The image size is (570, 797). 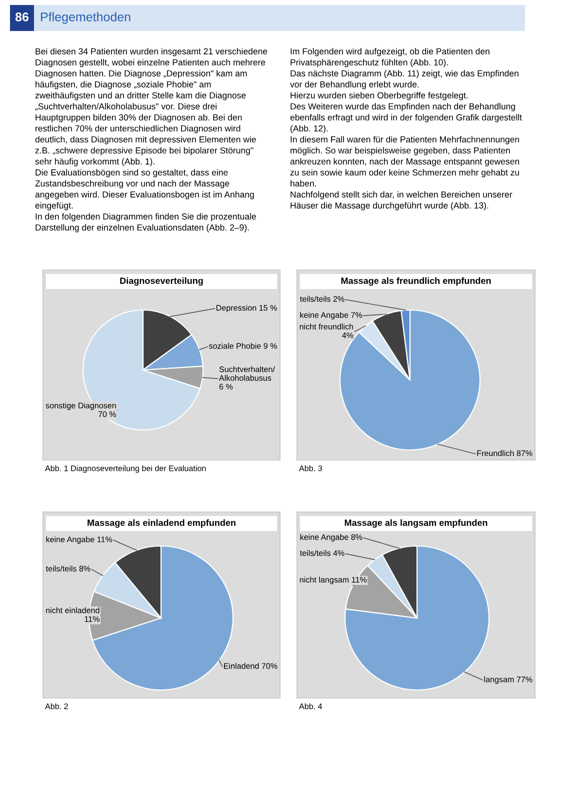 What do you see at coordinates (310, 468) in the screenshot?
I see `caption: Abb. 3` at bounding box center [310, 468].